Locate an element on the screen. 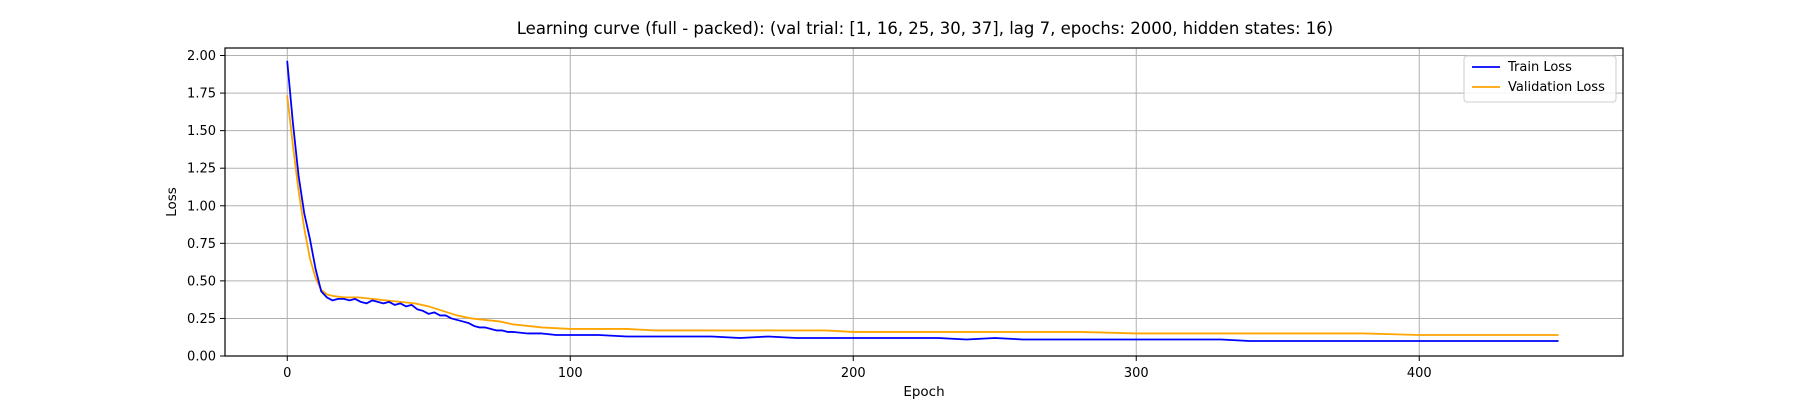 Image resolution: width=1800 pixels, height=400 pixels. x-tick-label: 200 is located at coordinates (853, 373).